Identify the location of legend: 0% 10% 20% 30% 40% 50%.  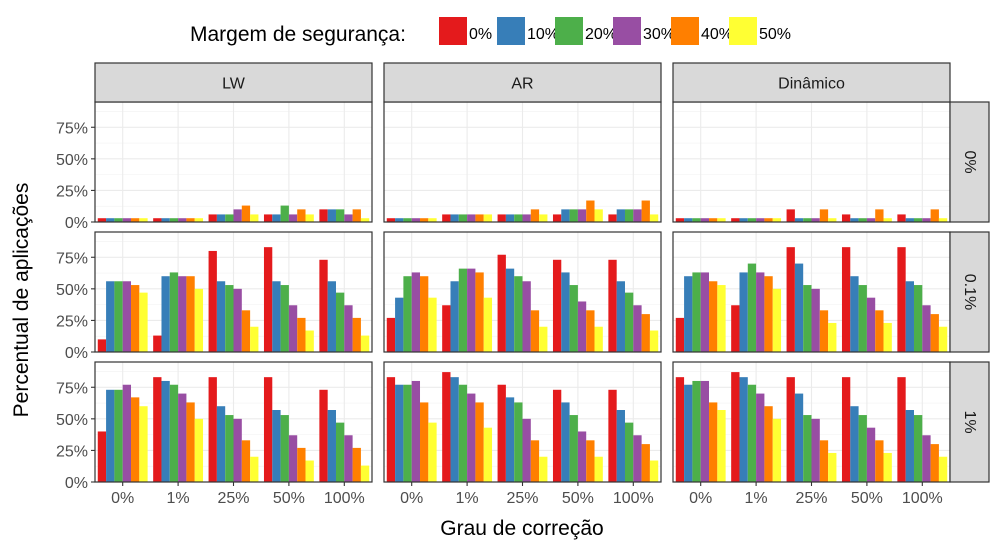
(615, 31).